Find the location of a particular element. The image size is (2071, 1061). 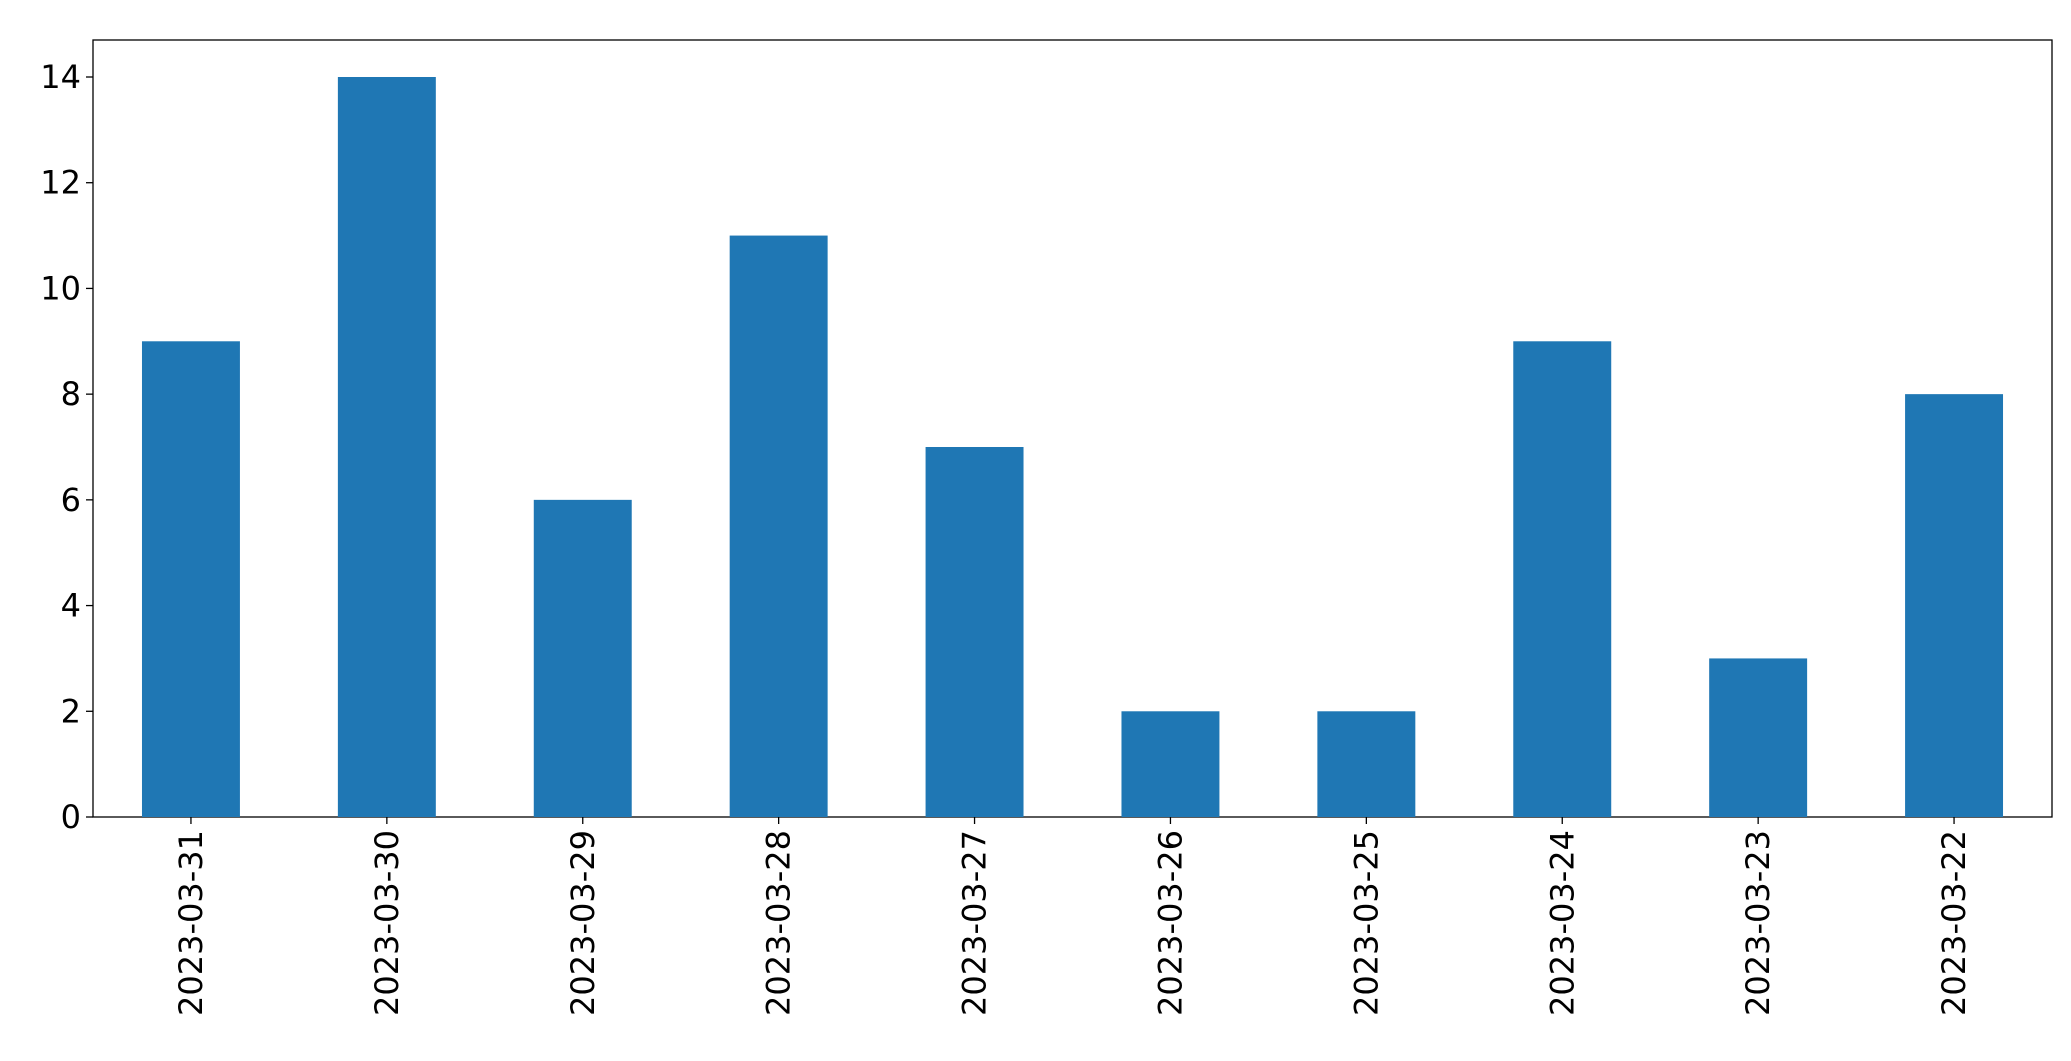

y-tick-label: 14 is located at coordinates (60, 77).